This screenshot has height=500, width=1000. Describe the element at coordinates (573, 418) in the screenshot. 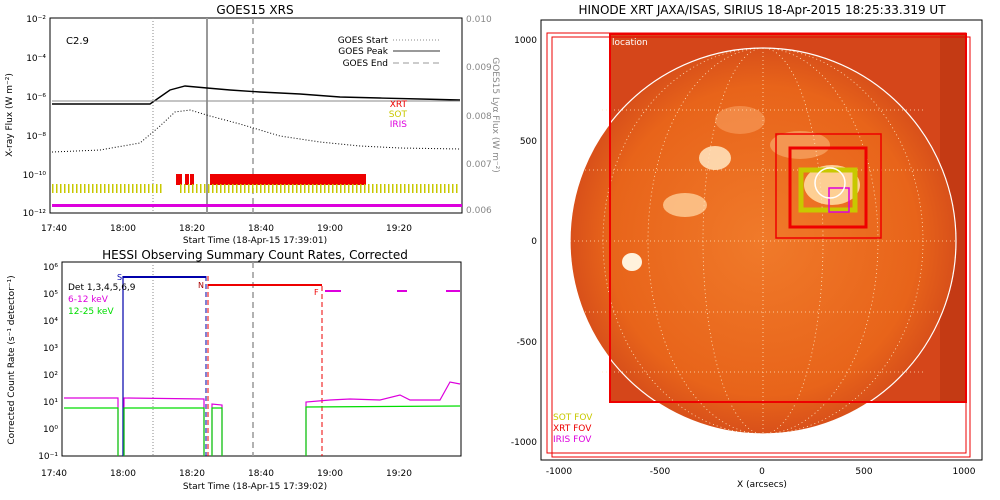

I see `xrt-fov-label-sot: SOT FOV` at that location.